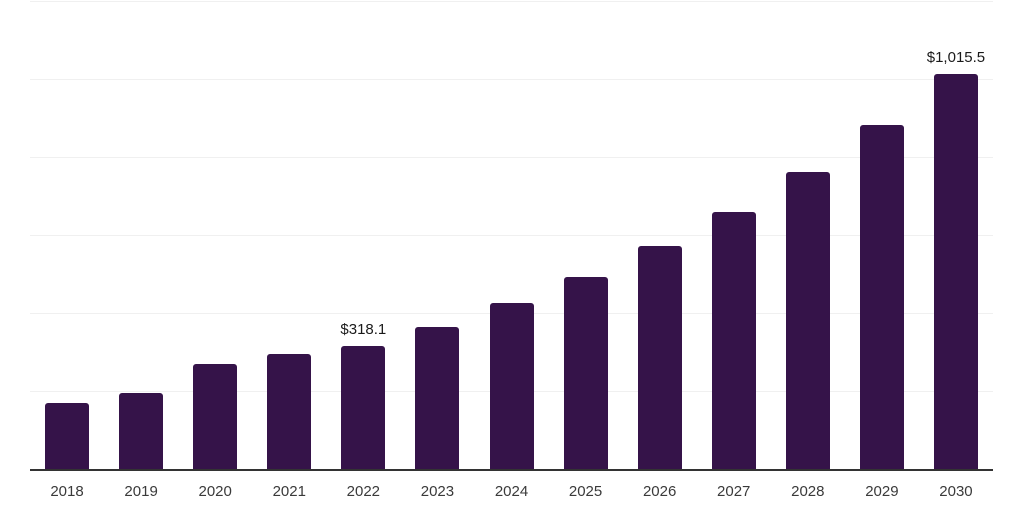 The width and height of the screenshot is (1024, 512). I want to click on x-tick-label-2018: 2018, so click(67, 491).